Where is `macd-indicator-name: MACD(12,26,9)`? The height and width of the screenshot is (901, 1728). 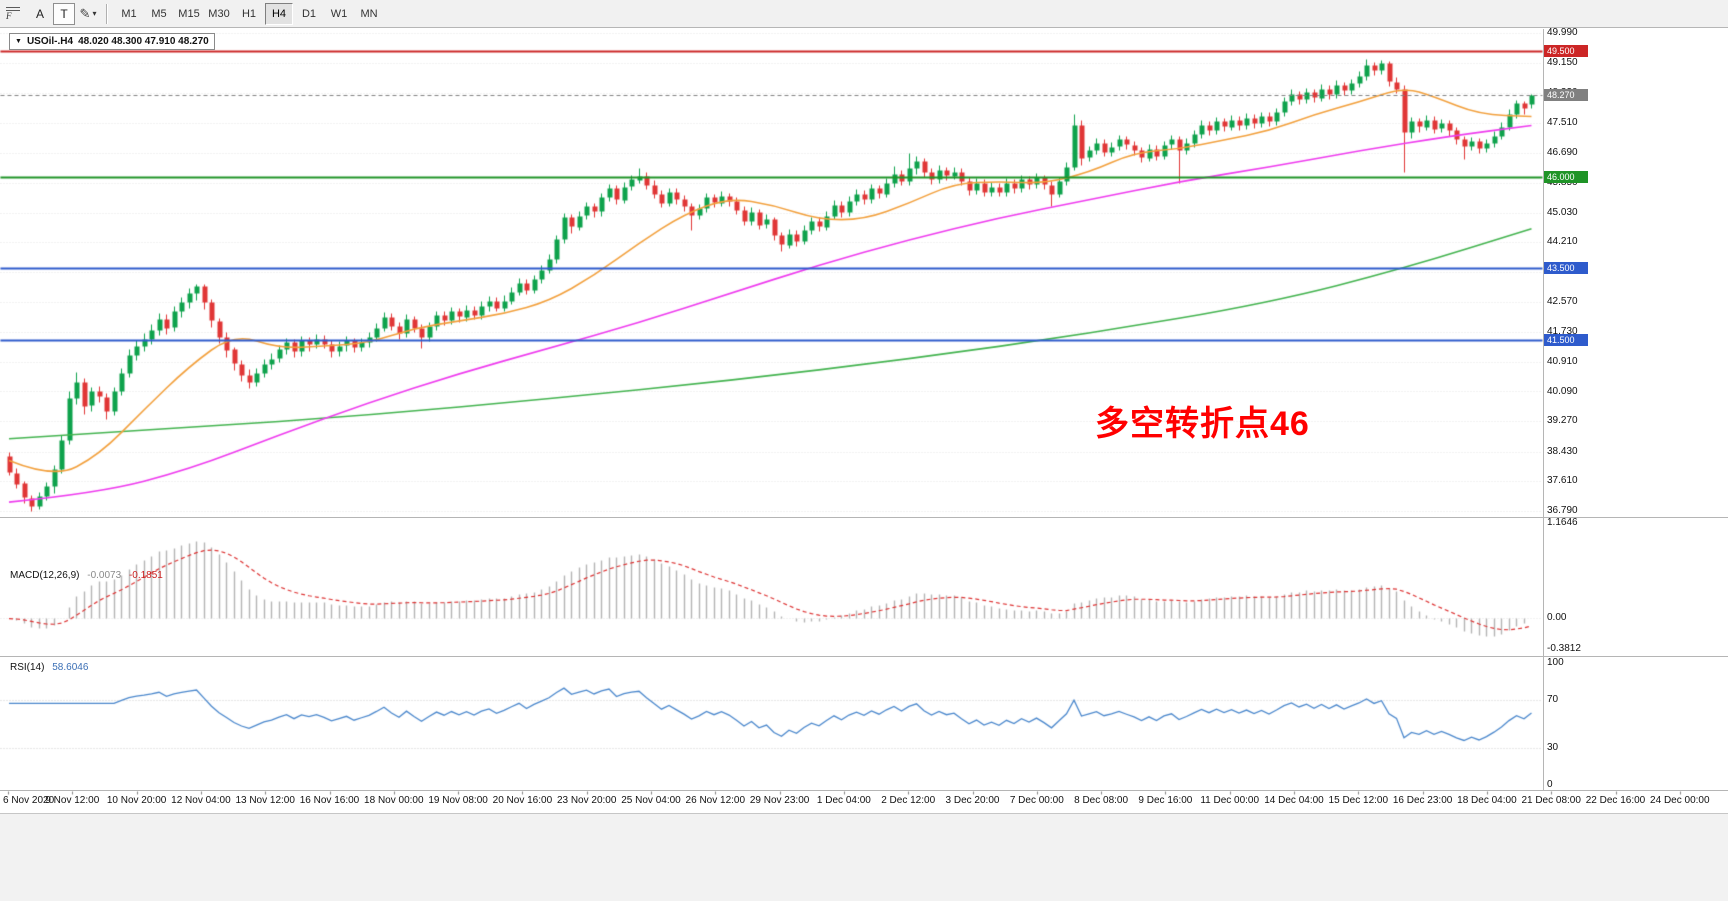 macd-indicator-name: MACD(12,26,9) is located at coordinates (45, 575).